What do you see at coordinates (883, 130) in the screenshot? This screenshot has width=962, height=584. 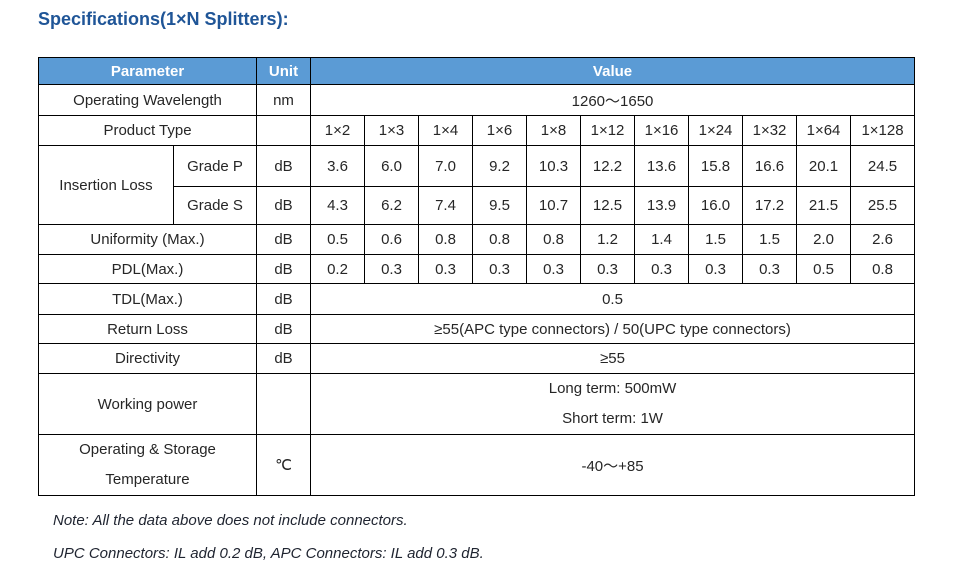 I see `value-cell: 1×128` at bounding box center [883, 130].